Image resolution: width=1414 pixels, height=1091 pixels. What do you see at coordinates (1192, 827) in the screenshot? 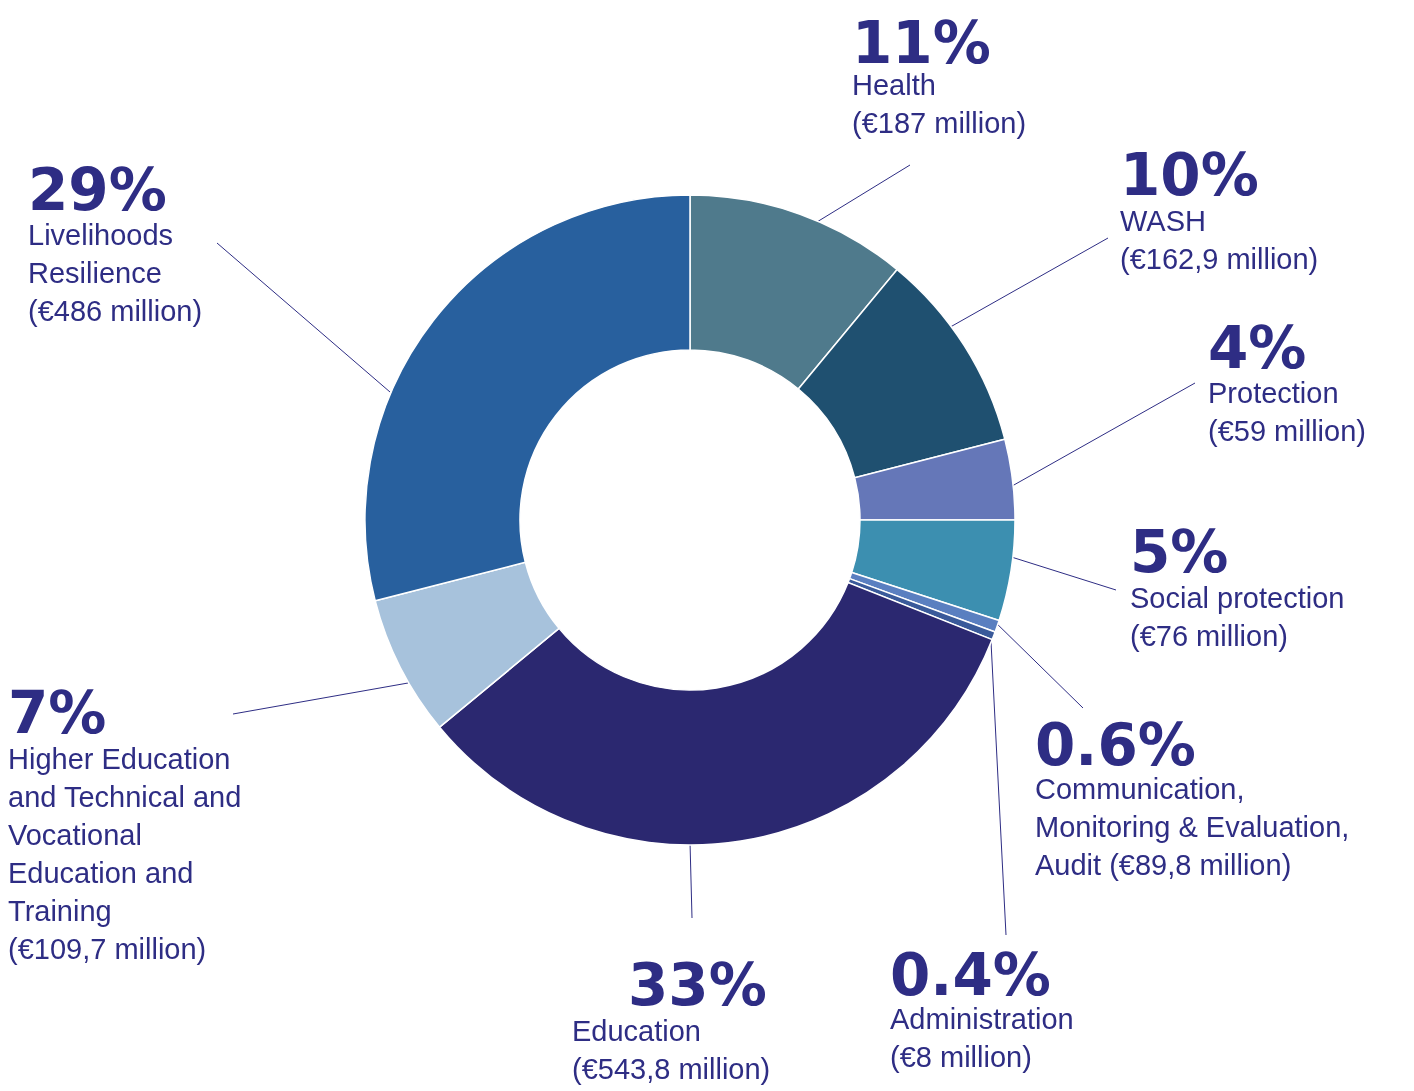
I see `slice-label: Communication, Monitoring & Evaluation, Audit (€89,8 million)` at bounding box center [1192, 827].